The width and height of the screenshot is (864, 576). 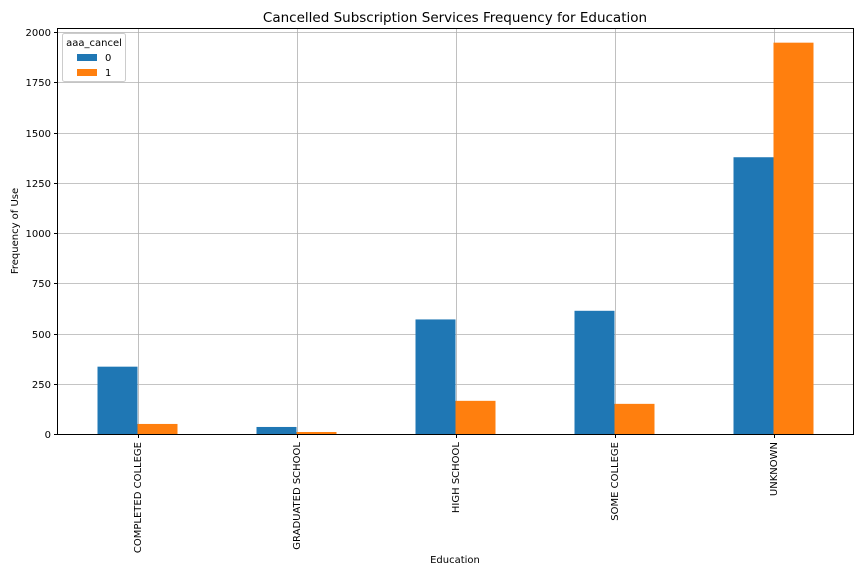 I want to click on bar-series-1-high-school, so click(x=475, y=417).